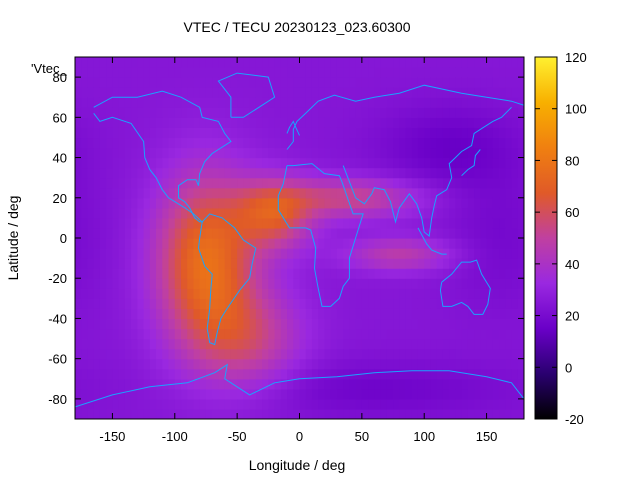  Describe the element at coordinates (246, 95) in the screenshot. I see `coastline` at that location.